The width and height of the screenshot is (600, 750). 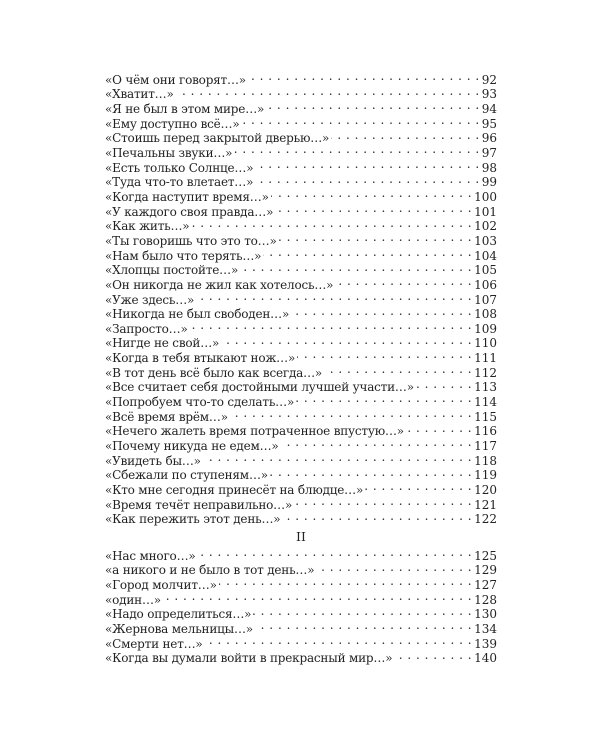 I want to click on entry-page-number: 103, so click(x=485, y=240).